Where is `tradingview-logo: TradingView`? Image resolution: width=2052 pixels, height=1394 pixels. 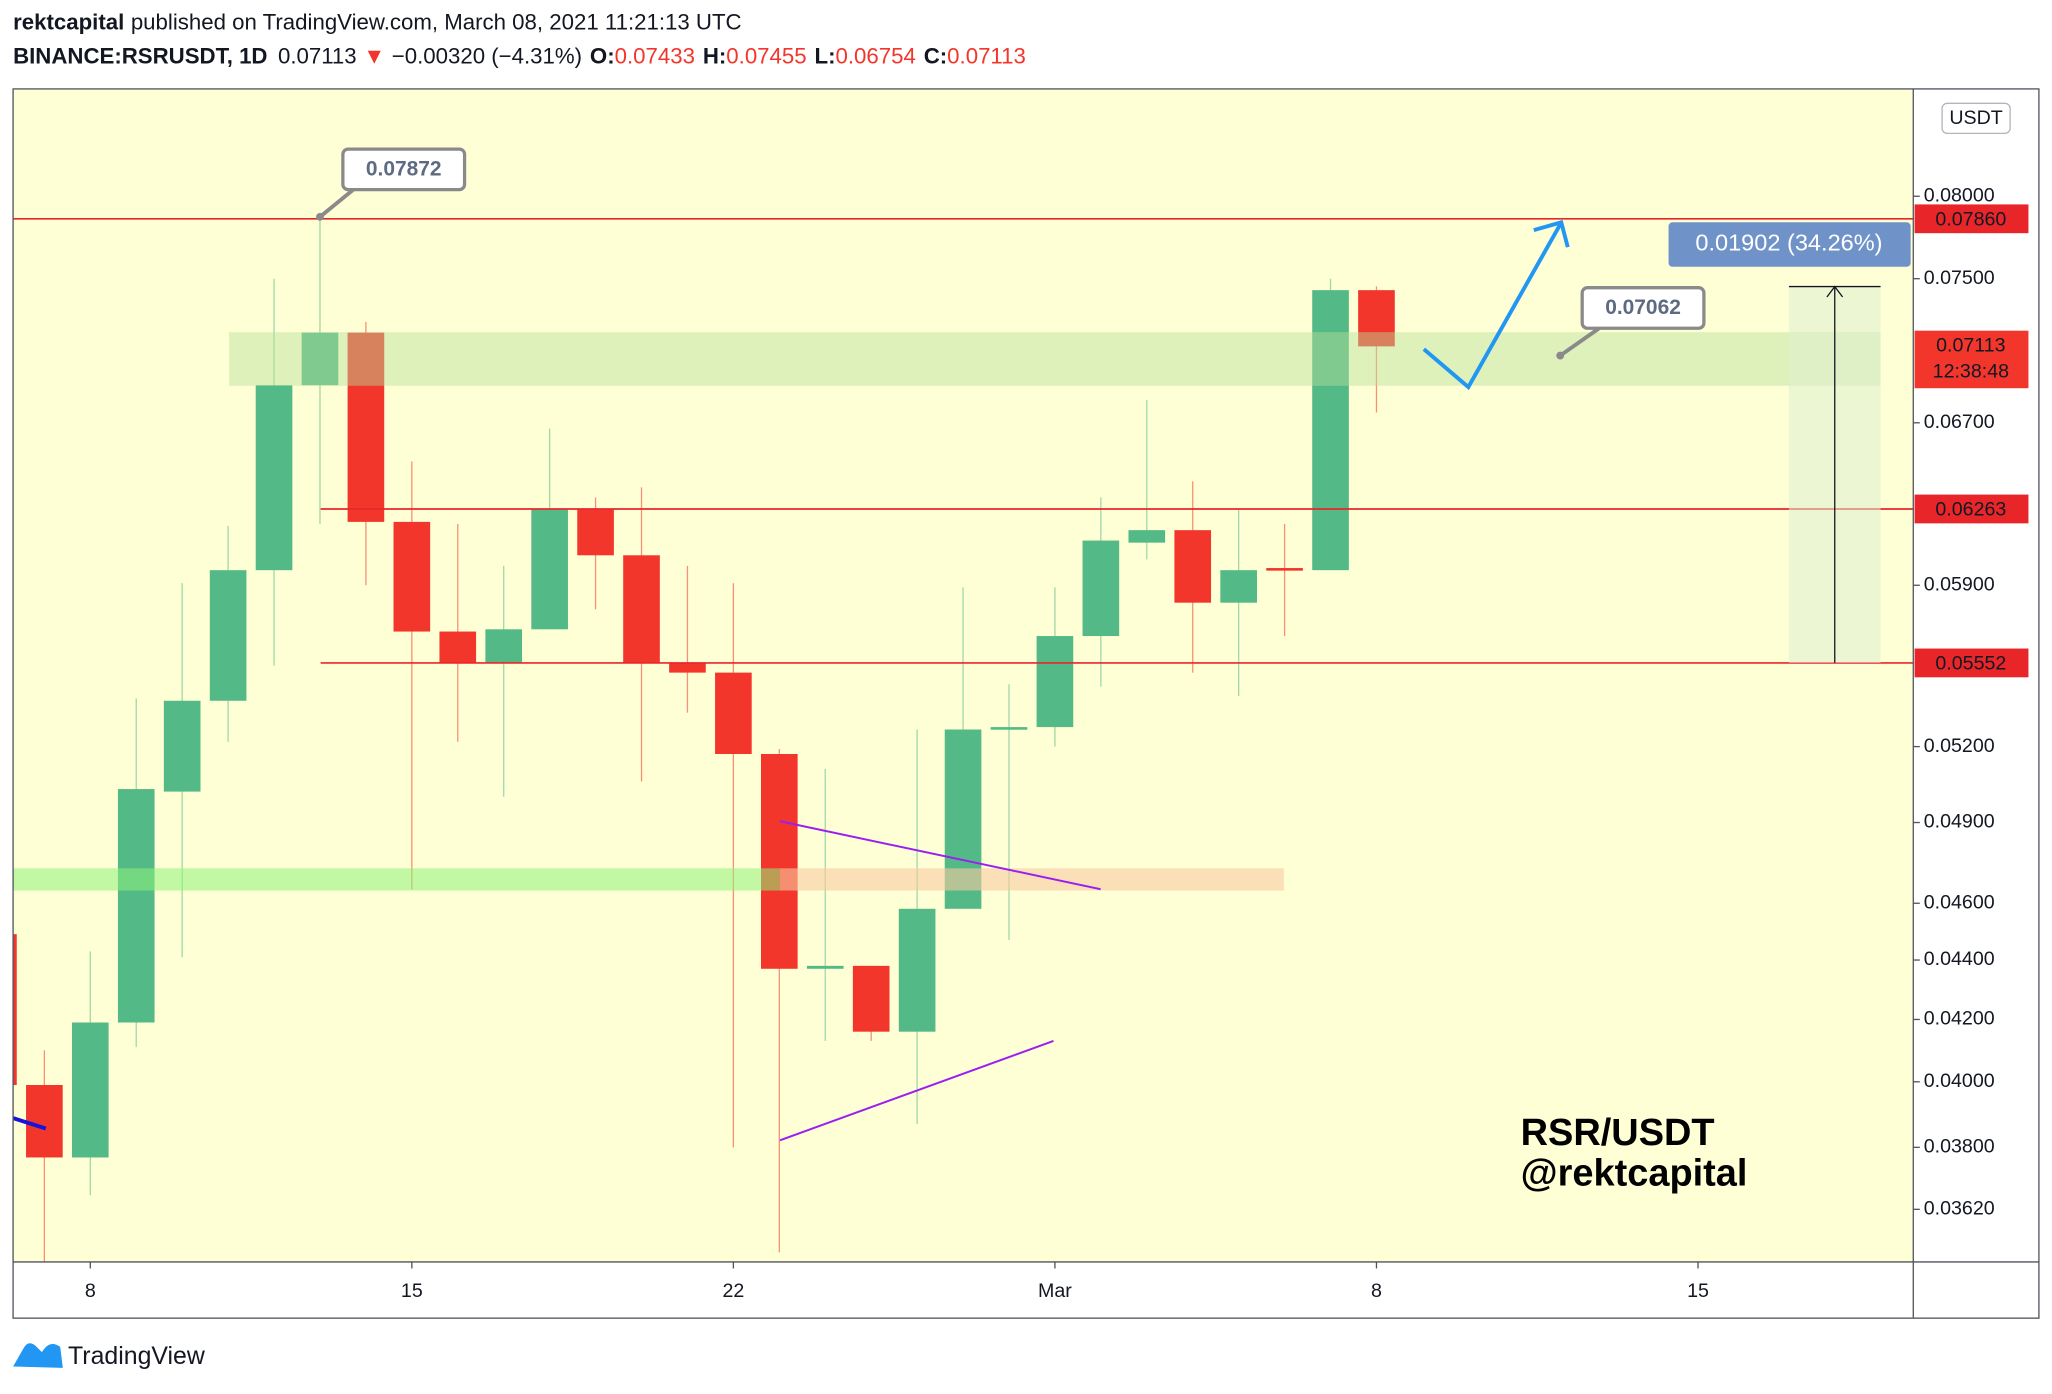 tradingview-logo: TradingView is located at coordinates (109, 1356).